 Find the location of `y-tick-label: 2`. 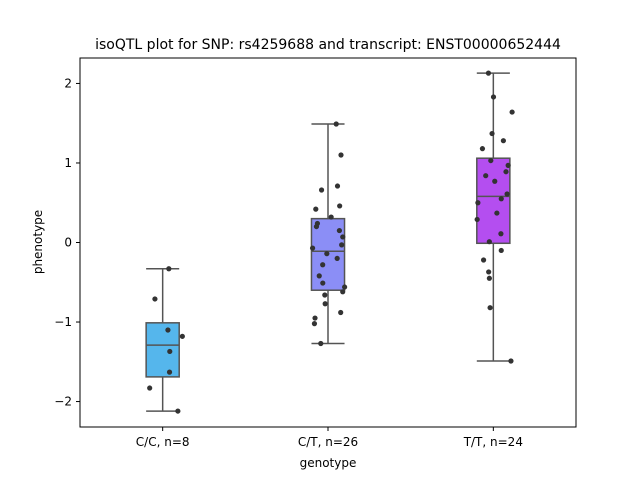

y-tick-label: 2 is located at coordinates (68, 83).